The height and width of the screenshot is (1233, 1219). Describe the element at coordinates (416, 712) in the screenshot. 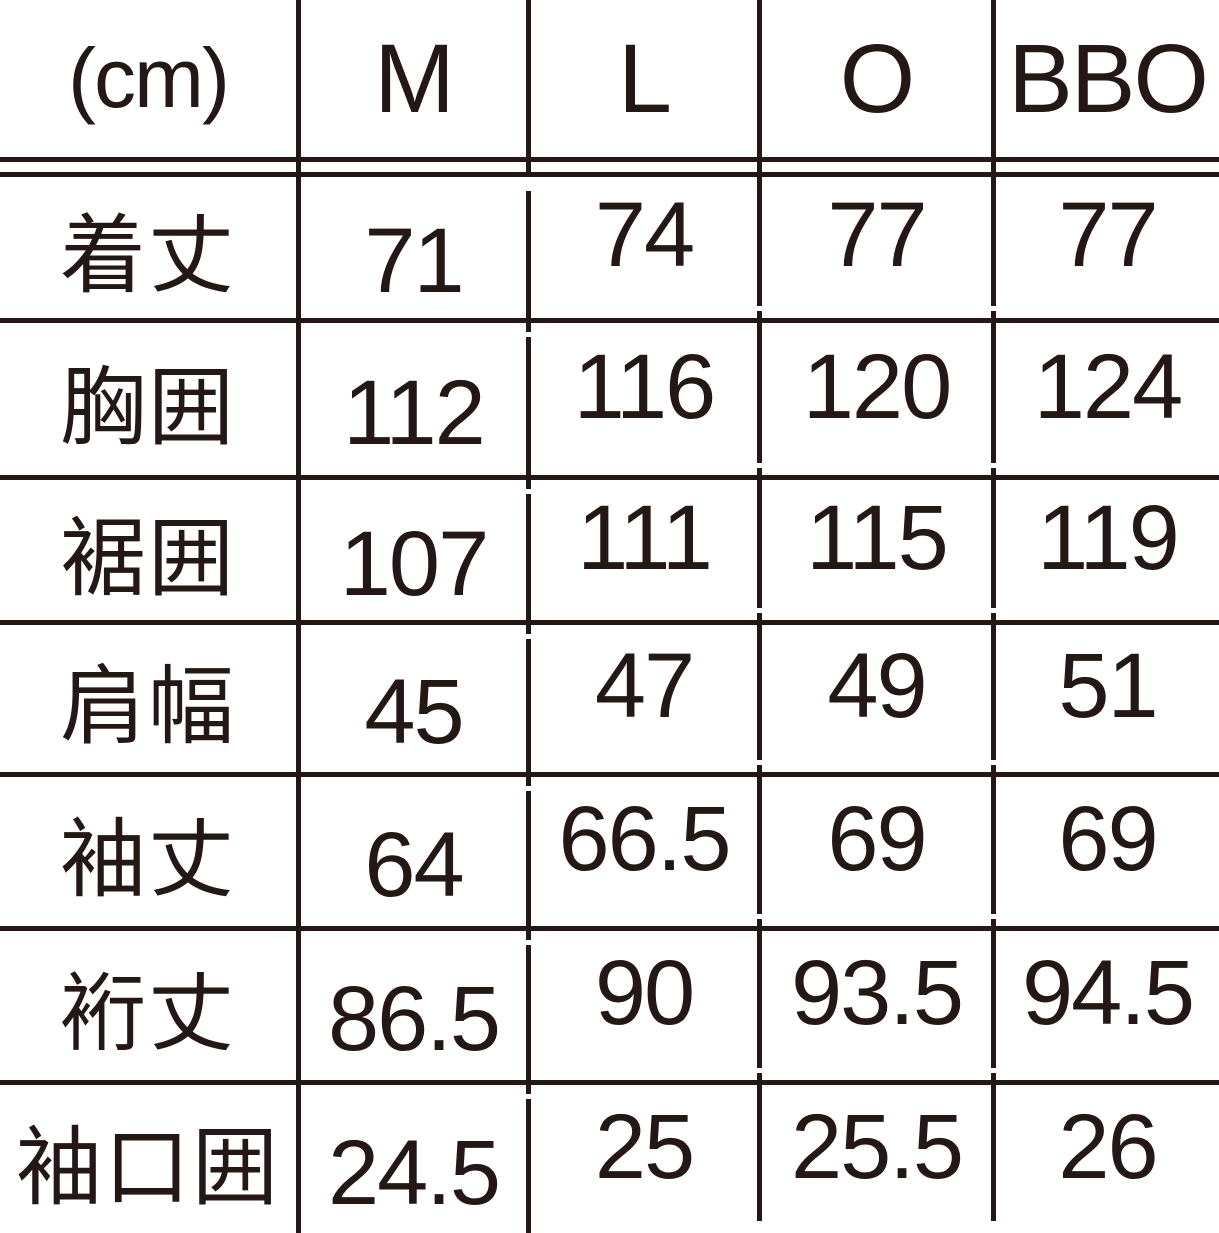

I see `cell-value: 45` at that location.